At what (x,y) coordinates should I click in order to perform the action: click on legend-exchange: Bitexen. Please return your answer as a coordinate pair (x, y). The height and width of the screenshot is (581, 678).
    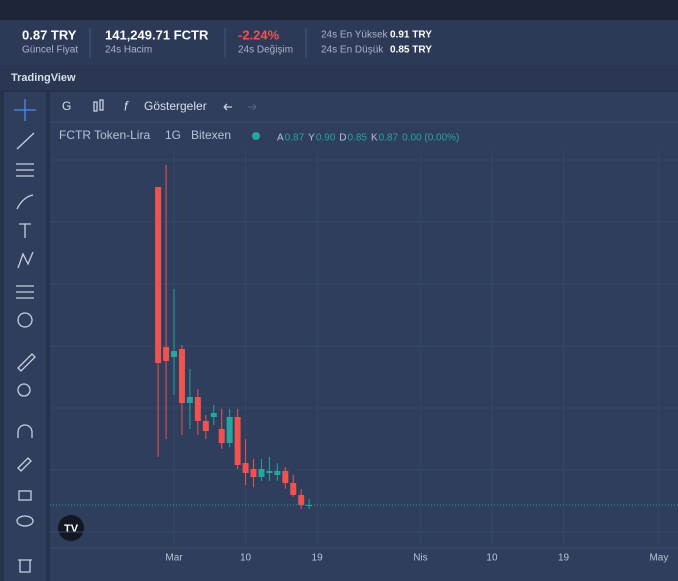
    Looking at the image, I should click on (211, 135).